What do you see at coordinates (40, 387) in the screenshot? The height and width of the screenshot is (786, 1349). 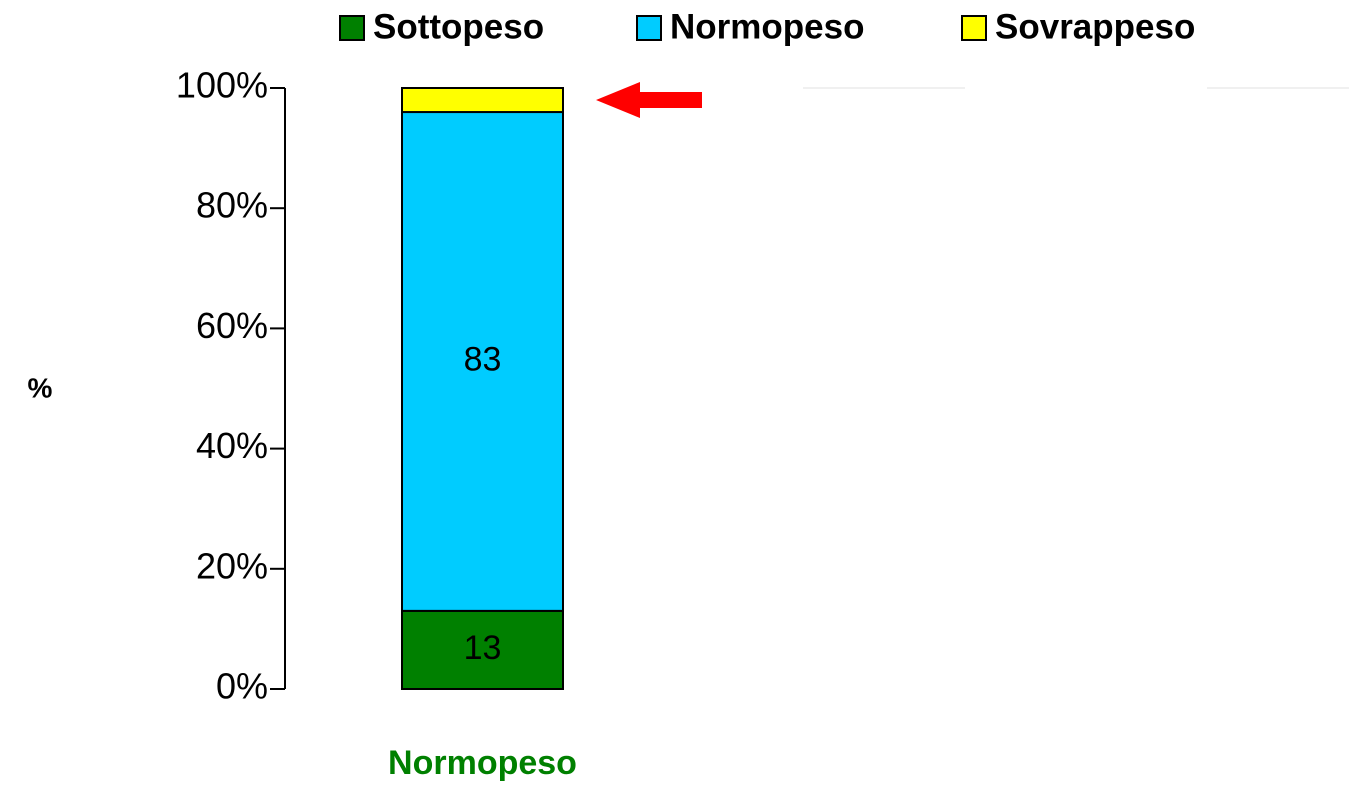 I see `y-axis-label: %` at bounding box center [40, 387].